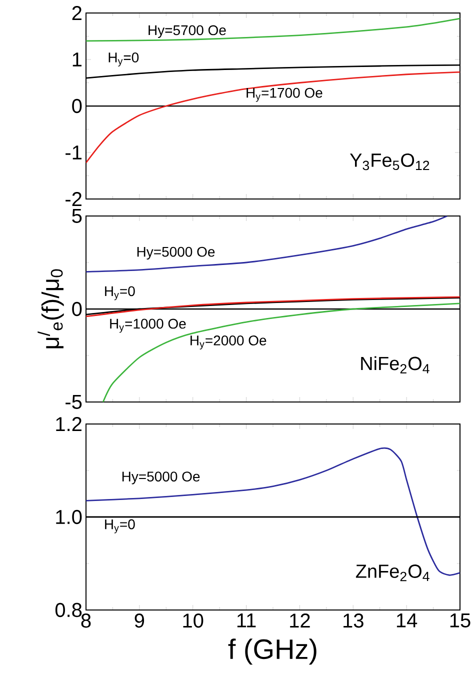 The height and width of the screenshot is (691, 474). What do you see at coordinates (284, 95) in the screenshot?
I see `series-label: H$_{y}$=1700 Oe` at bounding box center [284, 95].